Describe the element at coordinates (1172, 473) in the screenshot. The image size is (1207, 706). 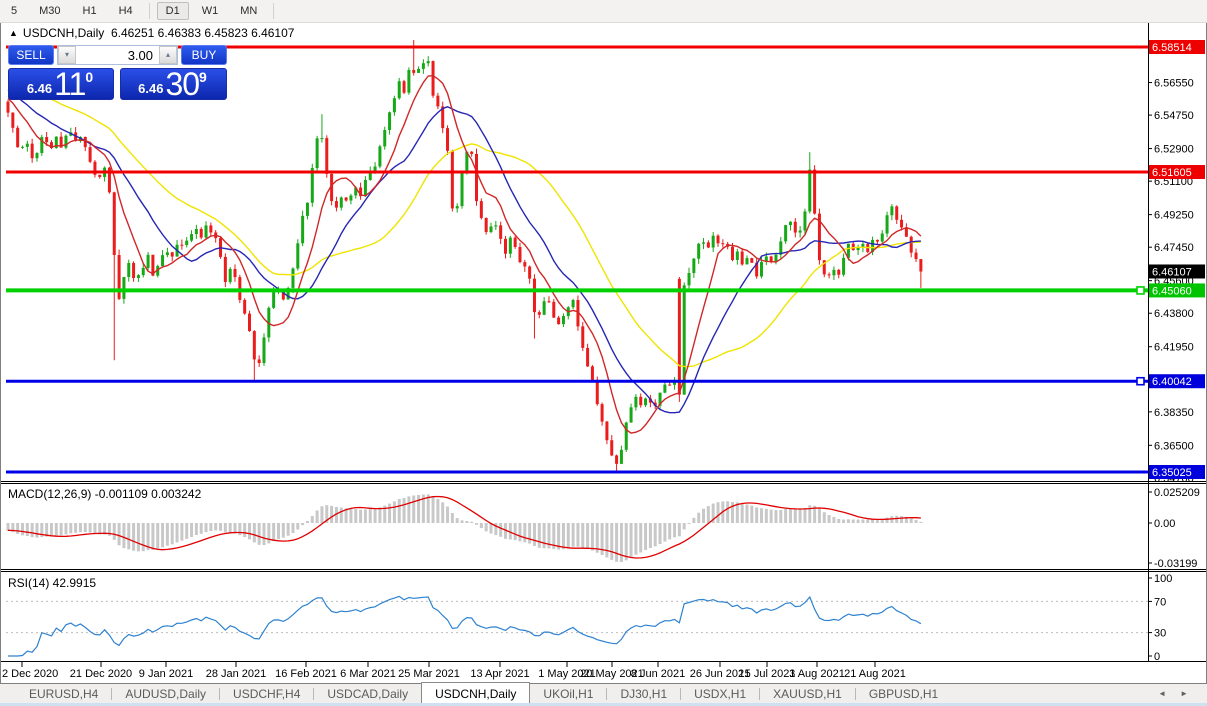
I see `svg-text: 6.35025` at that location.